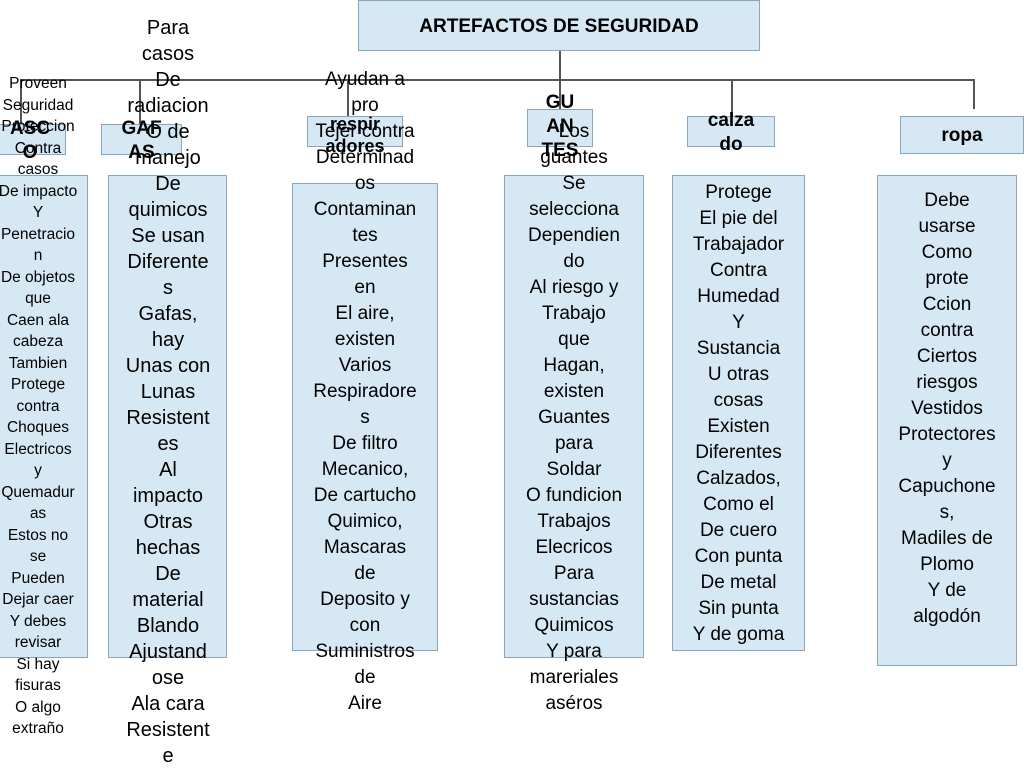  I want to click on guantes-label: GU AN TES, so click(560, 126).